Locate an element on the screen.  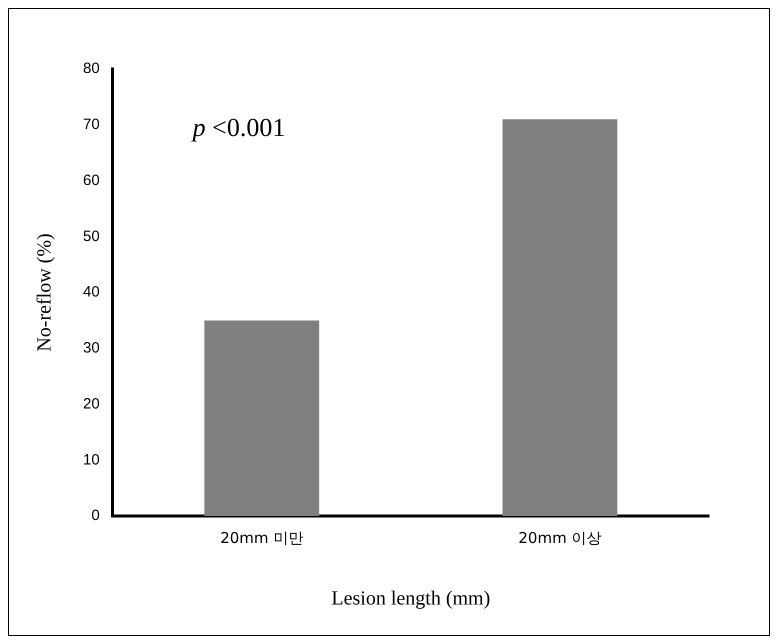
y-tick-label: 80 is located at coordinates (91, 69).